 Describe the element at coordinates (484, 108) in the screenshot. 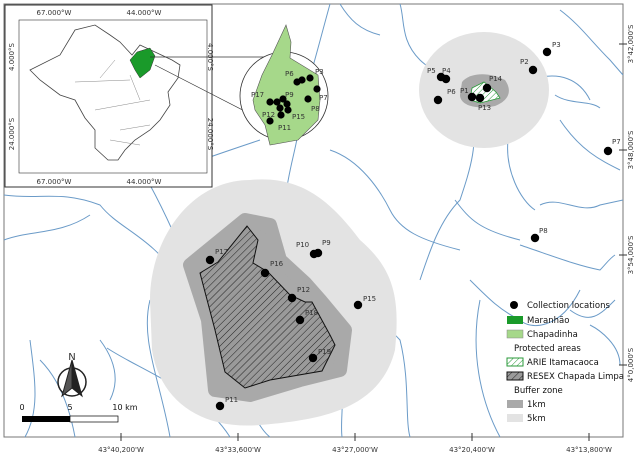

I see `point-label: P13` at that location.